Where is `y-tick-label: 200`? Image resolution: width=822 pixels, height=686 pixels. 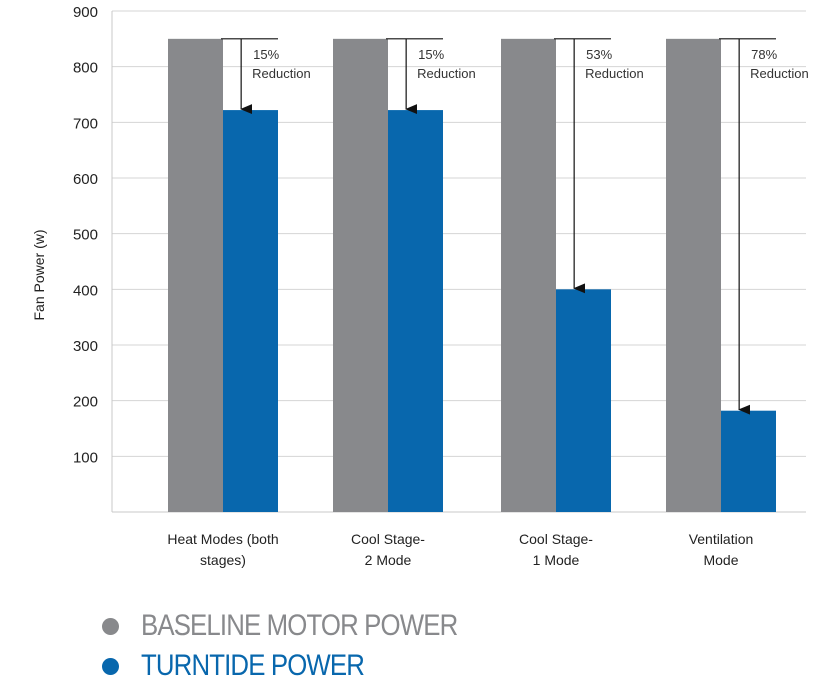 y-tick-label: 200 is located at coordinates (85, 402).